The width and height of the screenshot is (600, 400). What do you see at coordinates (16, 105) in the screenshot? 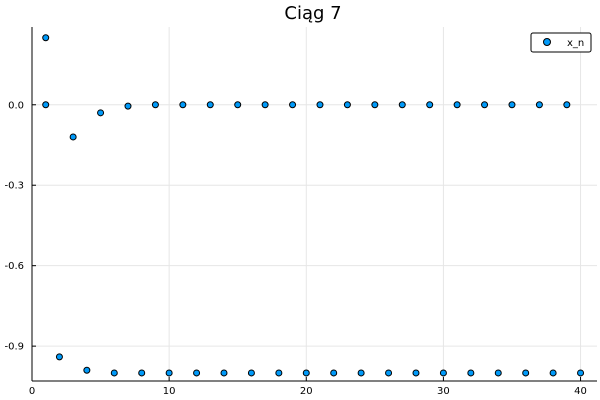
I see `y-tick-label: 0.0` at bounding box center [16, 105].